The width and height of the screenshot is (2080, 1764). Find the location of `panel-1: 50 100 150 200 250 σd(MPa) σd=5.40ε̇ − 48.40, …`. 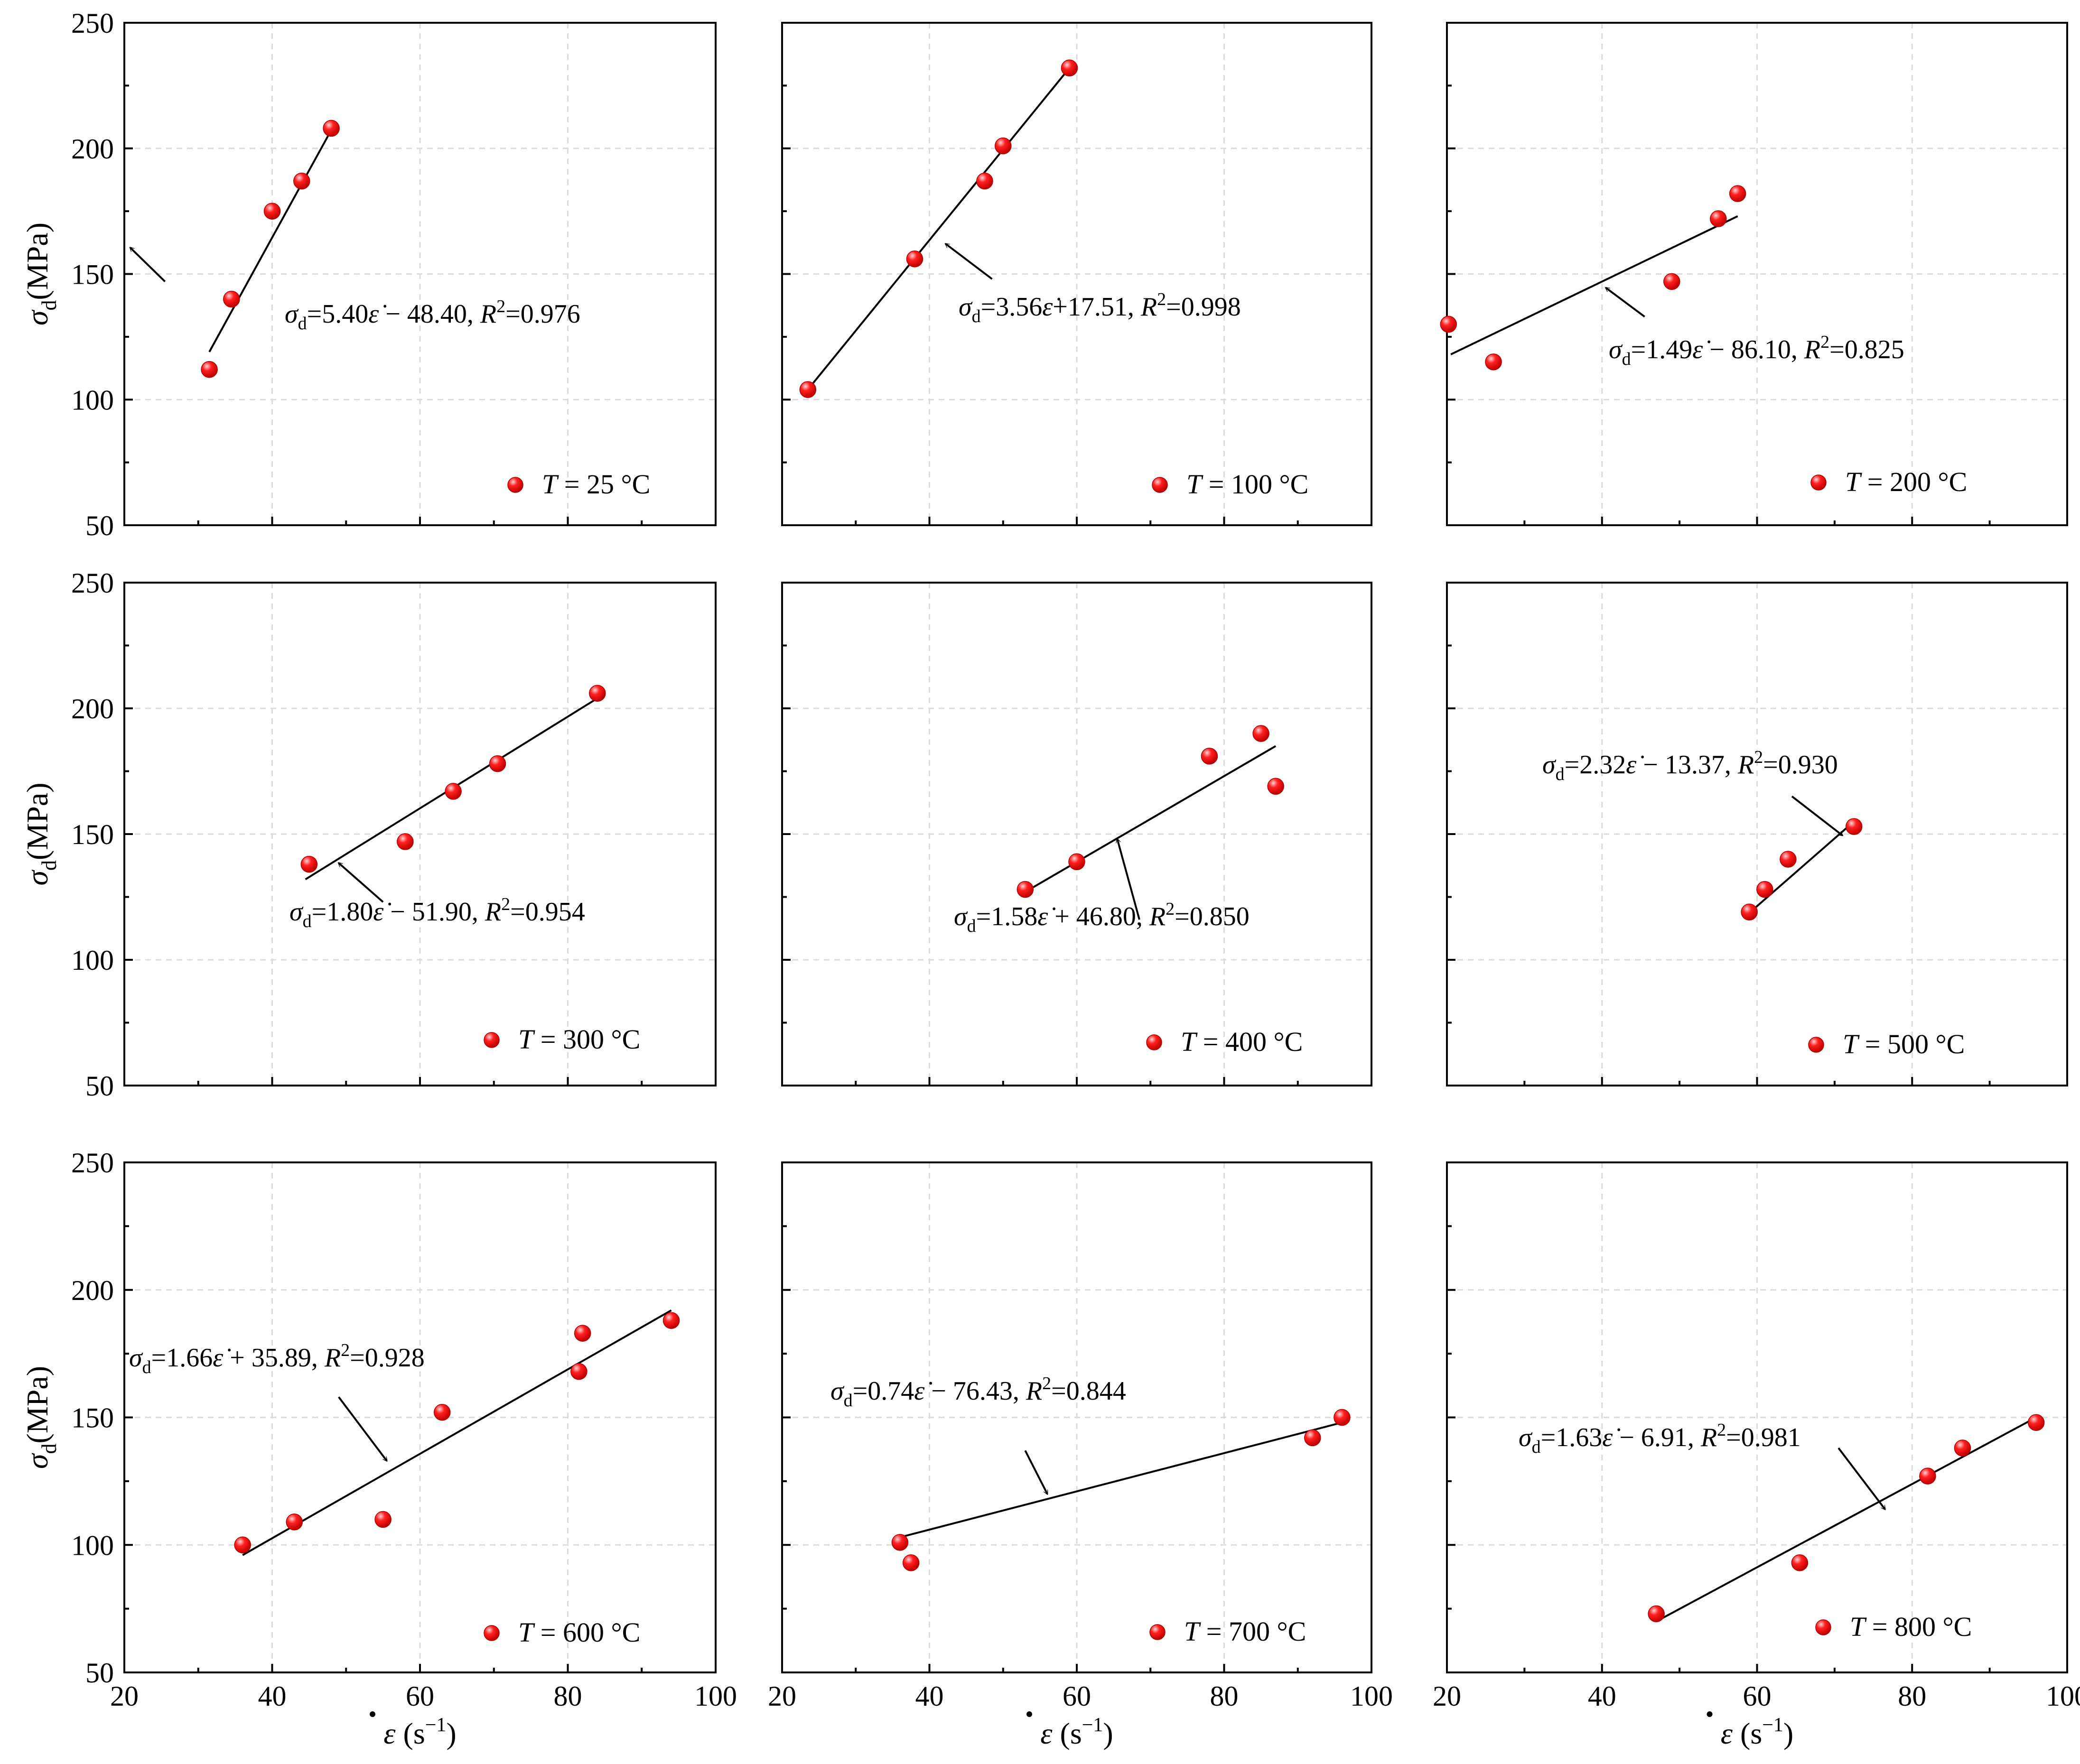

panel-1: 50 100 150 200 250 σd(MPa) σd=5.40ε̇ − 48.40, … is located at coordinates (368, 274).